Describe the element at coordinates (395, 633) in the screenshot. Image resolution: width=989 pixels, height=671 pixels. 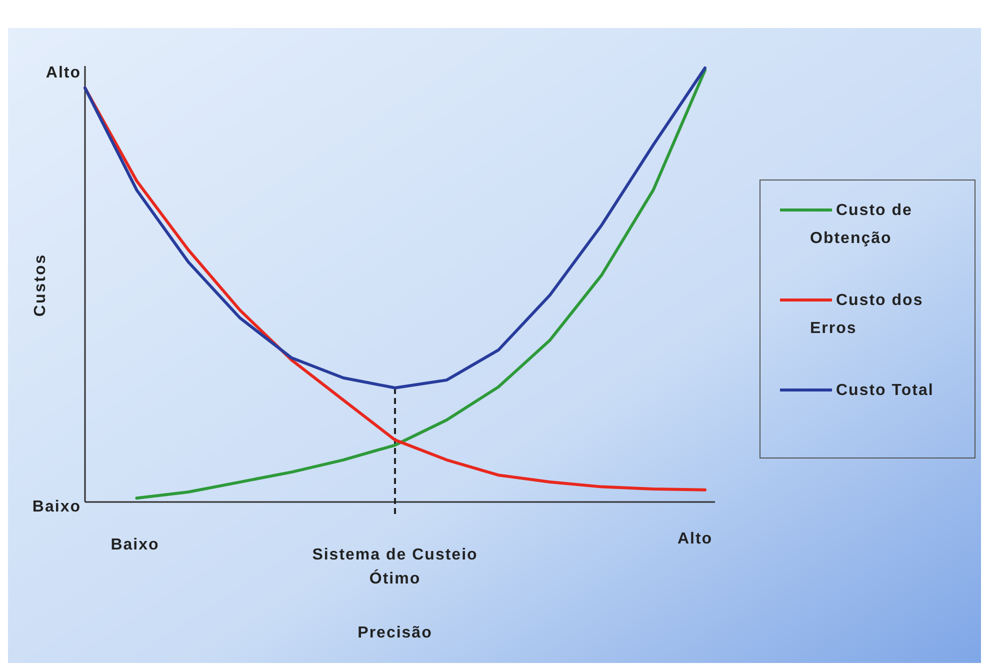
I see `text: Precisão` at that location.